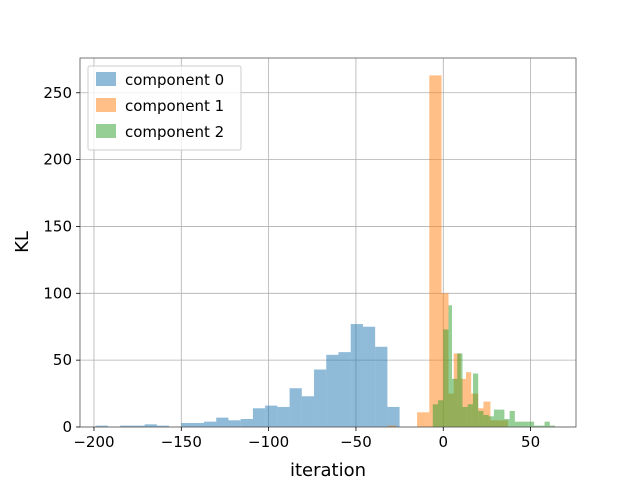 This screenshot has width=640, height=480. I want to click on y-tick-label: 0, so click(67, 427).